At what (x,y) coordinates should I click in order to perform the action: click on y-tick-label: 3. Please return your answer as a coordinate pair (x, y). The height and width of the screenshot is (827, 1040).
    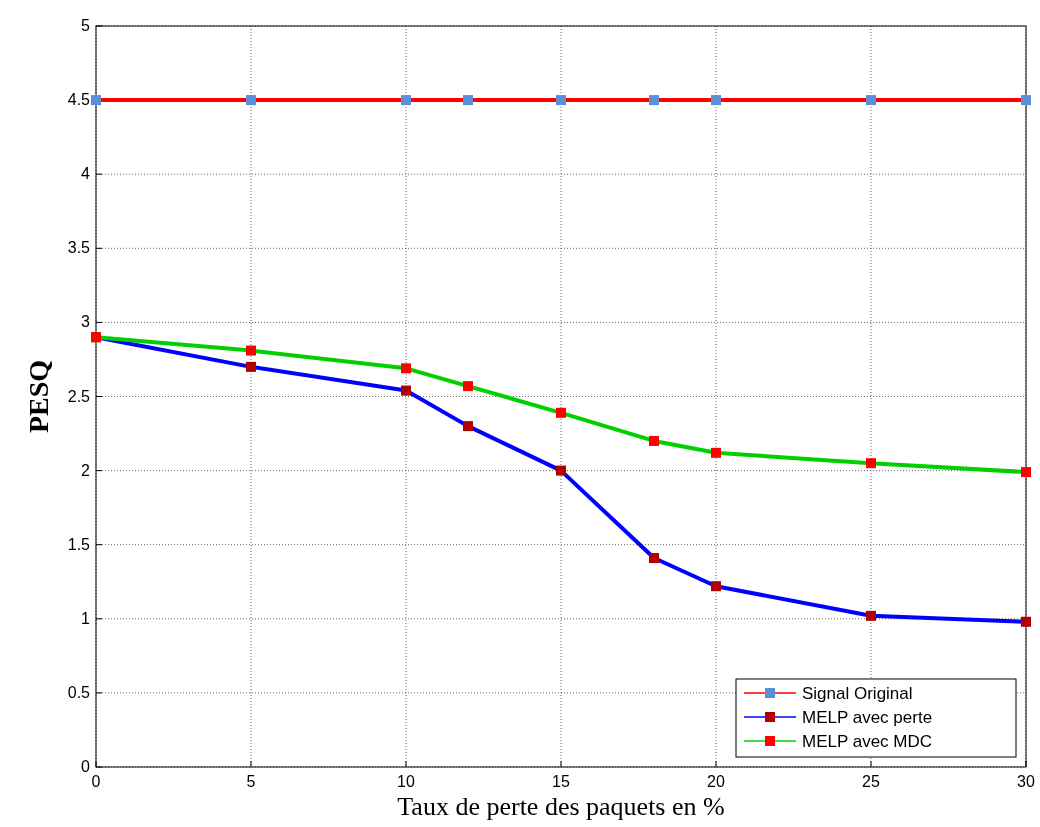
    Looking at the image, I should click on (86, 322).